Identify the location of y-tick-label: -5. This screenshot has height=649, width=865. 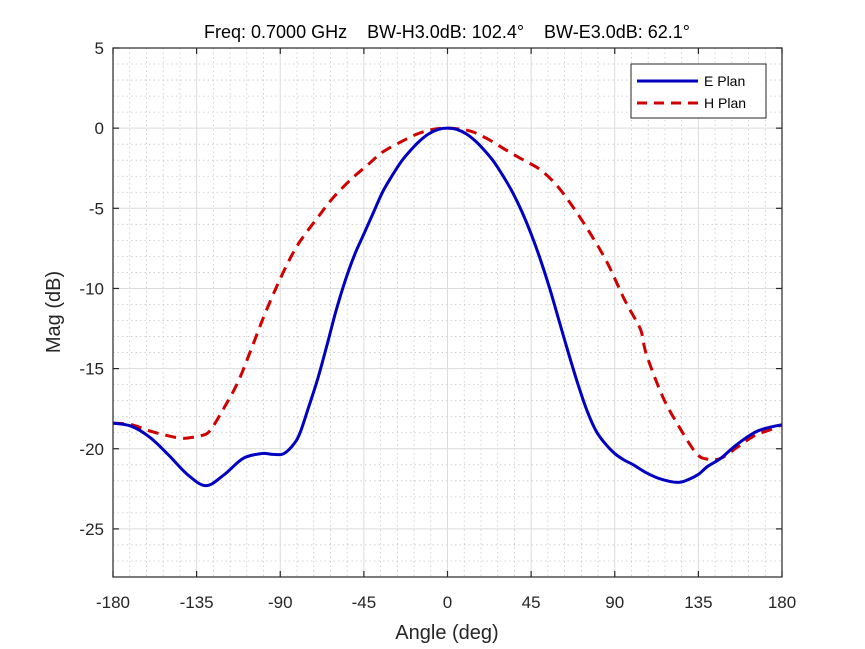
(96, 208).